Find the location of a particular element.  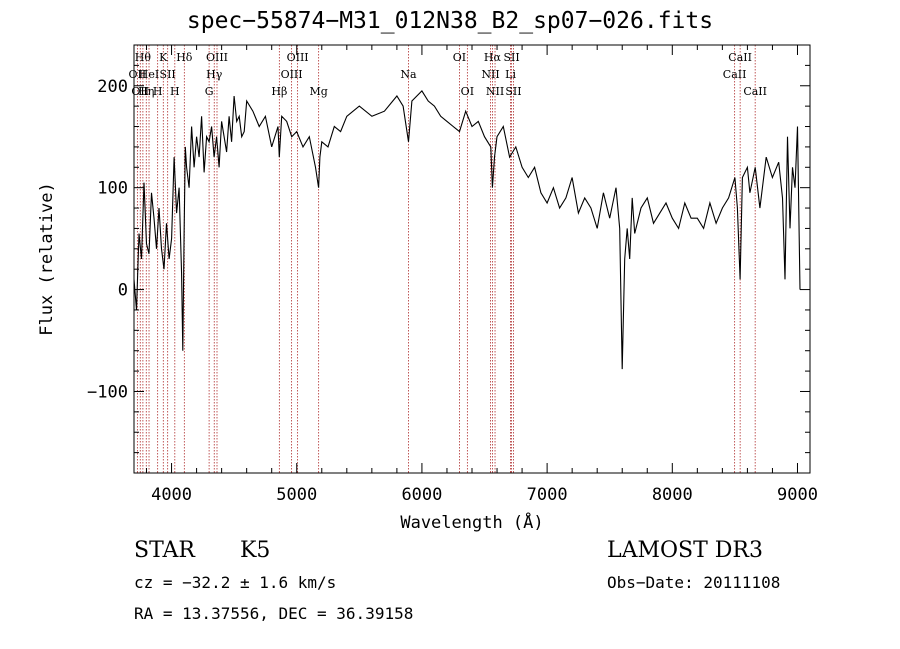

spectral-line-label: Na is located at coordinates (408, 74).